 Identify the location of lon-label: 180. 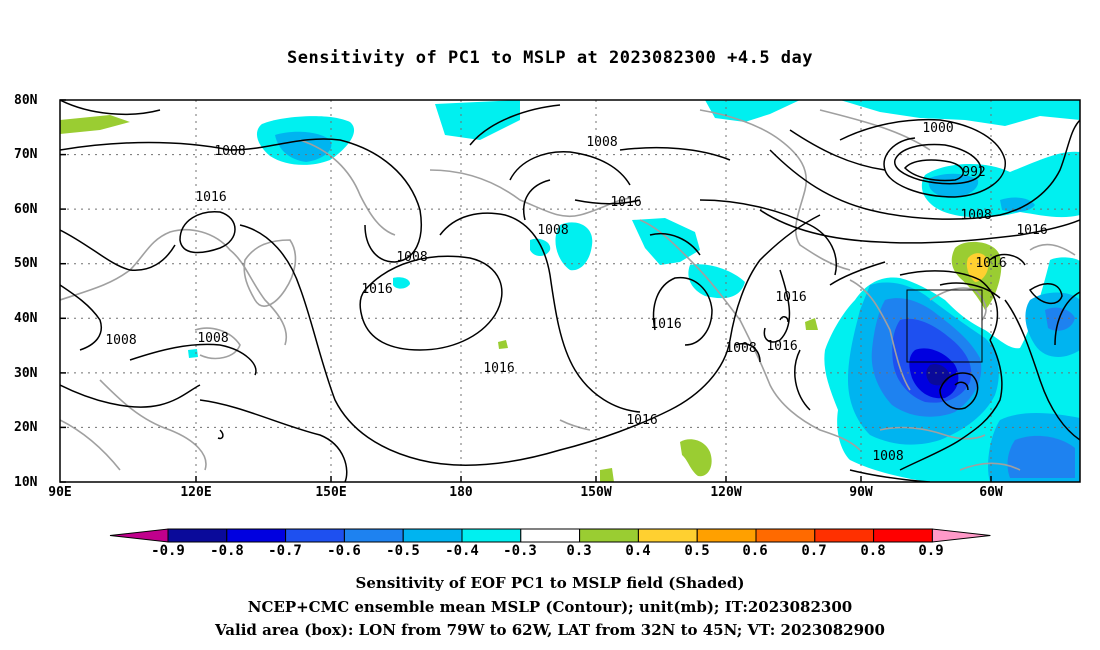
(461, 492).